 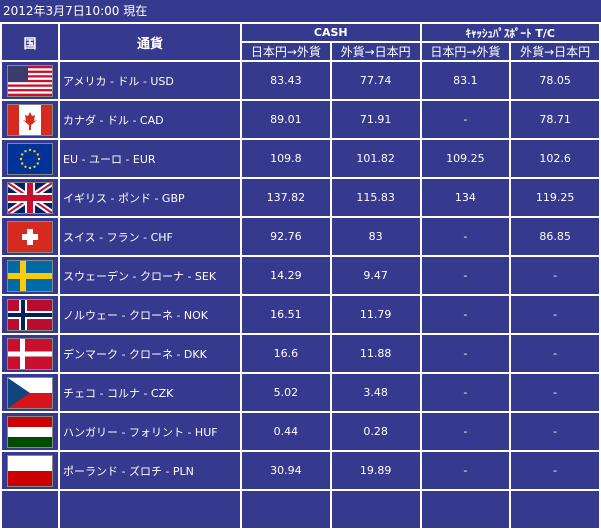 What do you see at coordinates (555, 80) in the screenshot?
I see `tc-sell-rate: 78.05` at bounding box center [555, 80].